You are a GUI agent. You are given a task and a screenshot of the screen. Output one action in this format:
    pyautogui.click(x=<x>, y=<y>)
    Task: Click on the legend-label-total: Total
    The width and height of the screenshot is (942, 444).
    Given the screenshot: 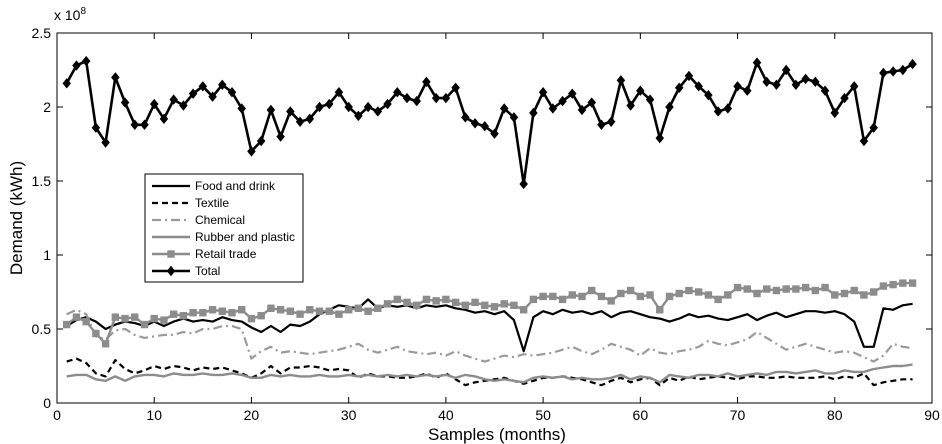 What is the action you would take?
    pyautogui.click(x=207, y=271)
    